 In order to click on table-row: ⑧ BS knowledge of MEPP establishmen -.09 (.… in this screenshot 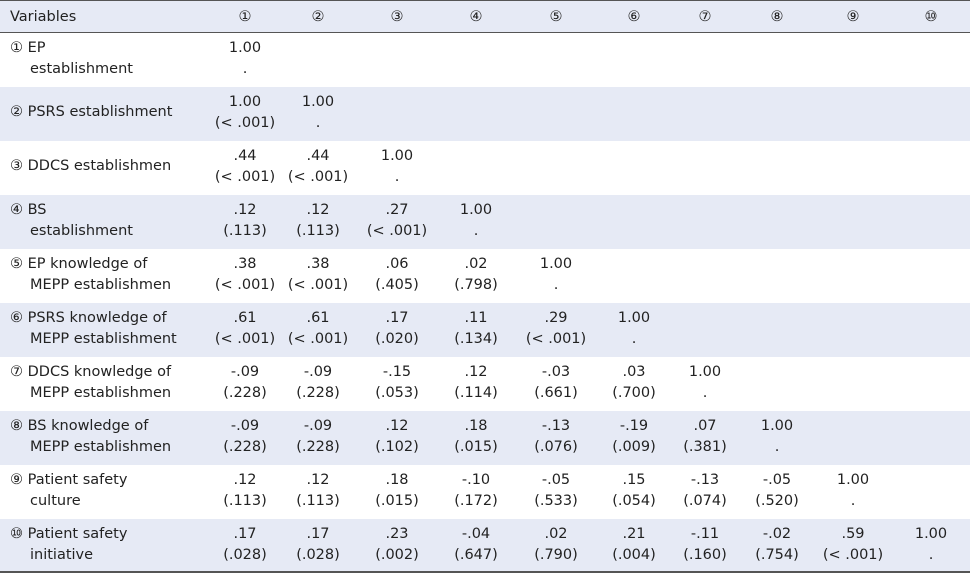, I will do `click(485, 438)`.